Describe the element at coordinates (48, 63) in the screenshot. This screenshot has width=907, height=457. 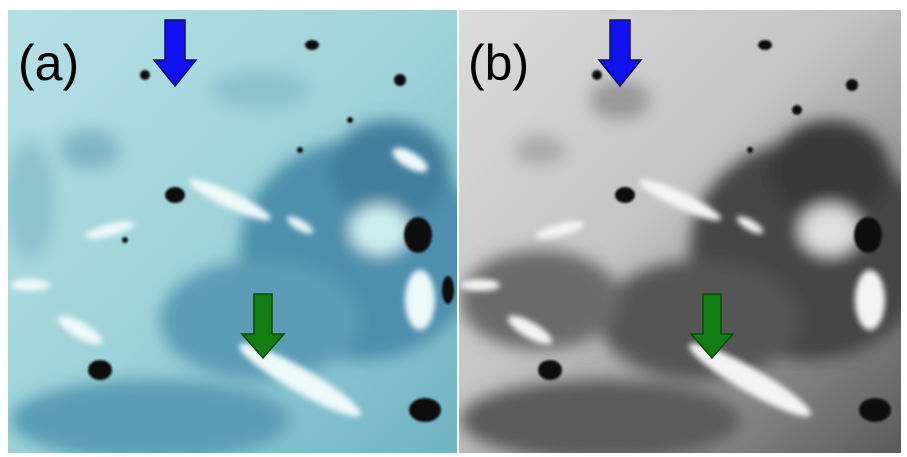
I see `panel-label: (a)` at that location.